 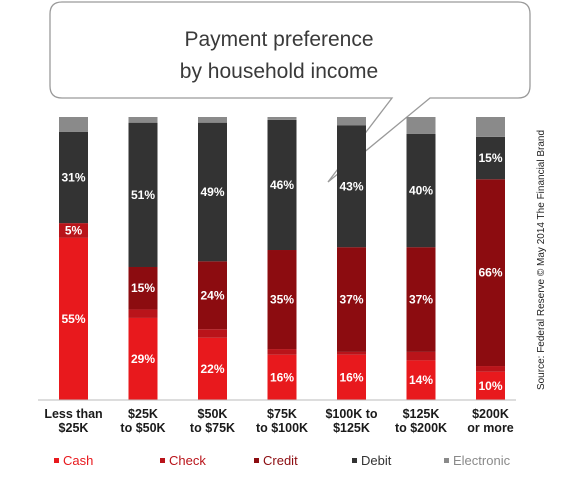 I want to click on bar-segment-credit-100k-to-125k, so click(x=351, y=299).